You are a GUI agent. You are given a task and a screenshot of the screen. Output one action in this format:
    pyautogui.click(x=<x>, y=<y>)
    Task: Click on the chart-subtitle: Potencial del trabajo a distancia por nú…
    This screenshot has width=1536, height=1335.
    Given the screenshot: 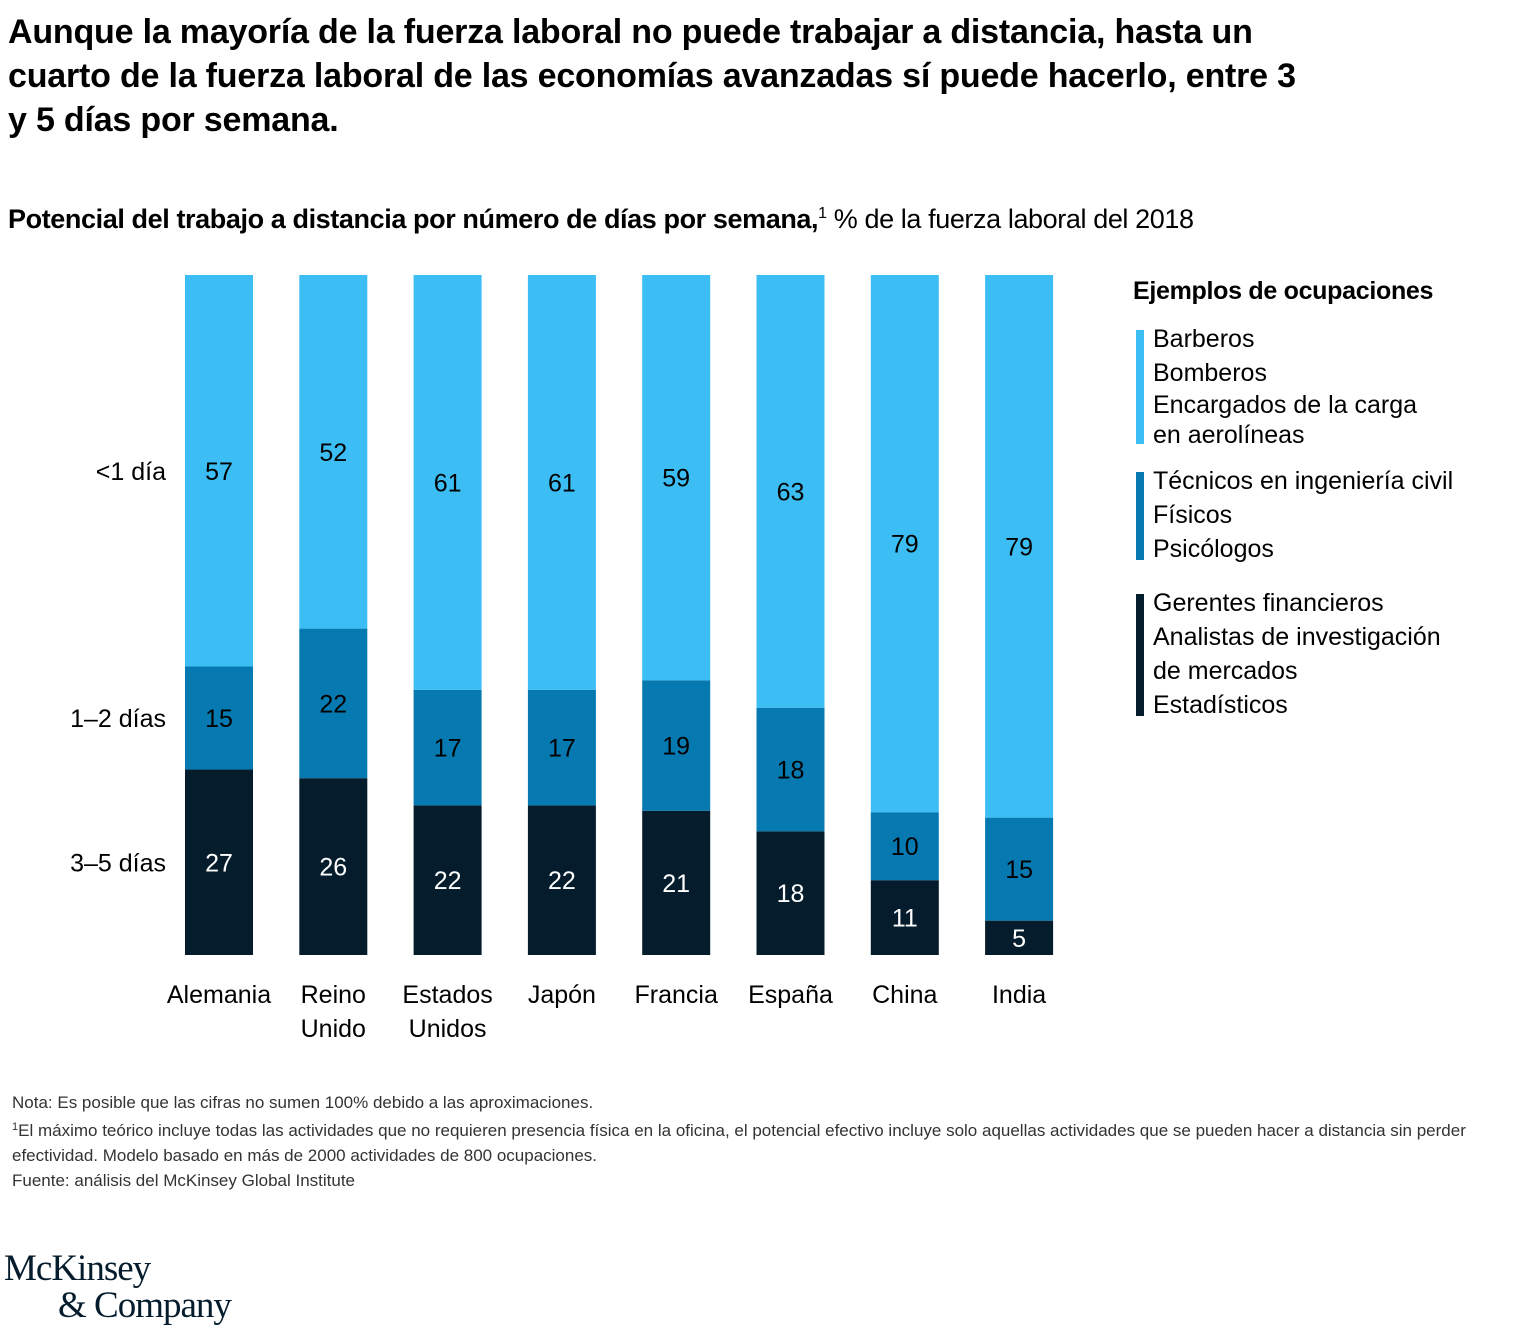 What is the action you would take?
    pyautogui.click(x=601, y=216)
    